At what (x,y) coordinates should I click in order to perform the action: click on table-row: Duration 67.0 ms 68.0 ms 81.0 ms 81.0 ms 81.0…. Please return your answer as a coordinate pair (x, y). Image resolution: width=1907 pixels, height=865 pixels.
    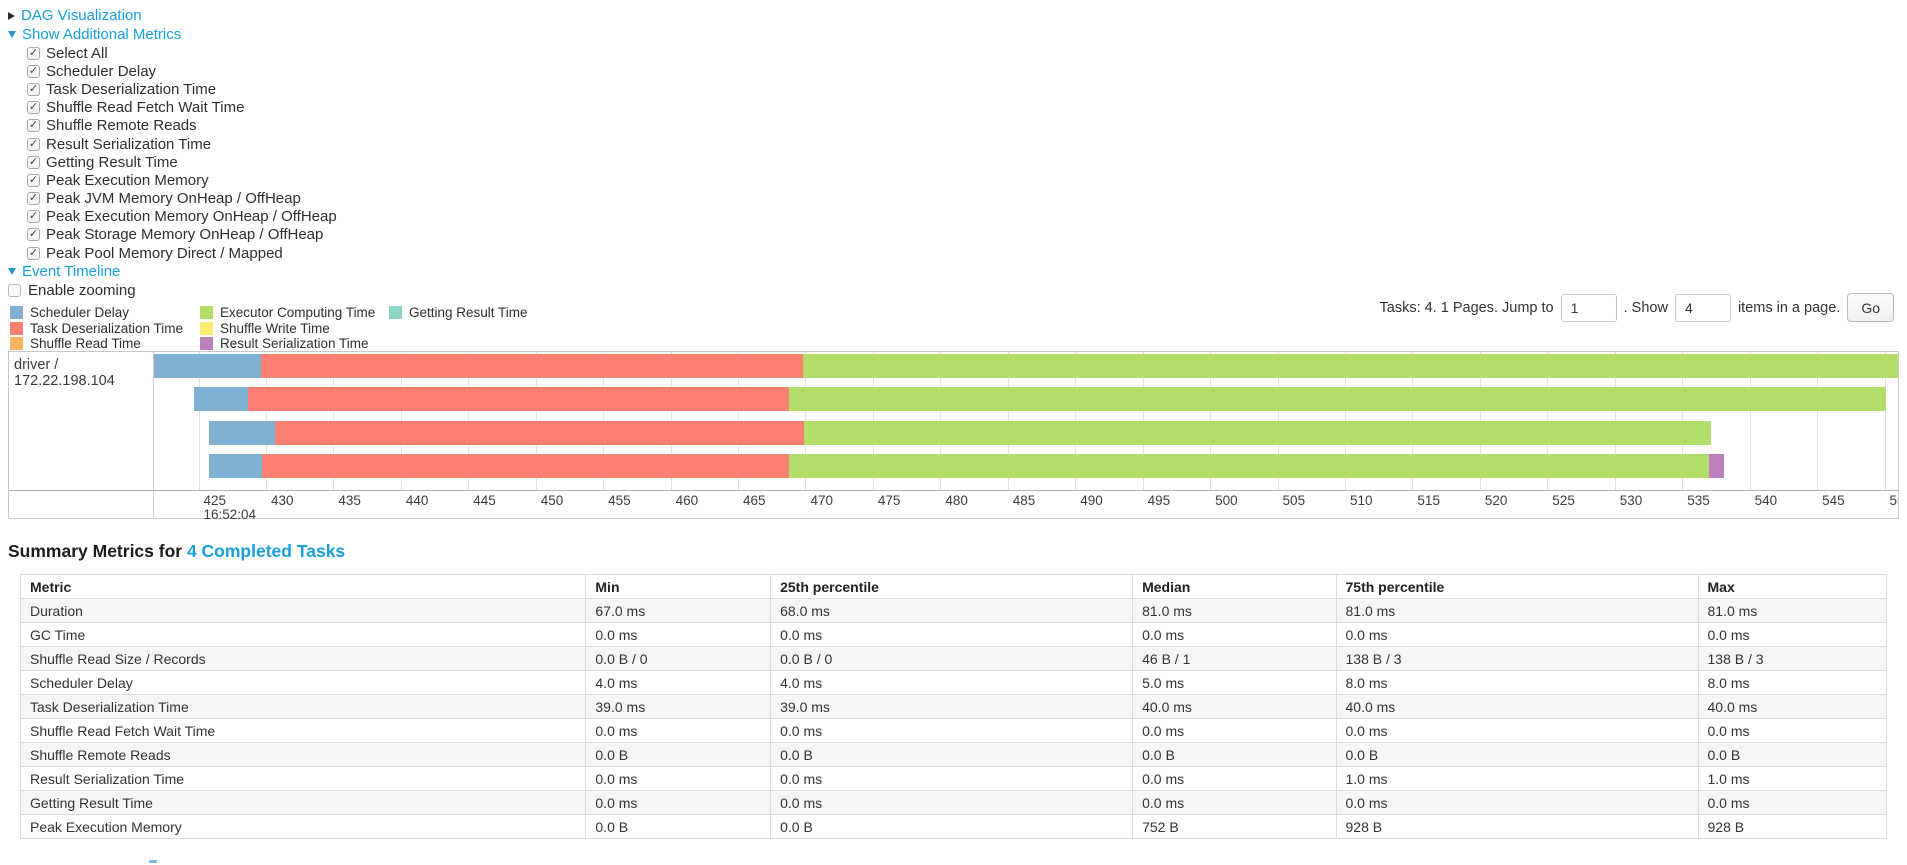
    Looking at the image, I should click on (953, 611).